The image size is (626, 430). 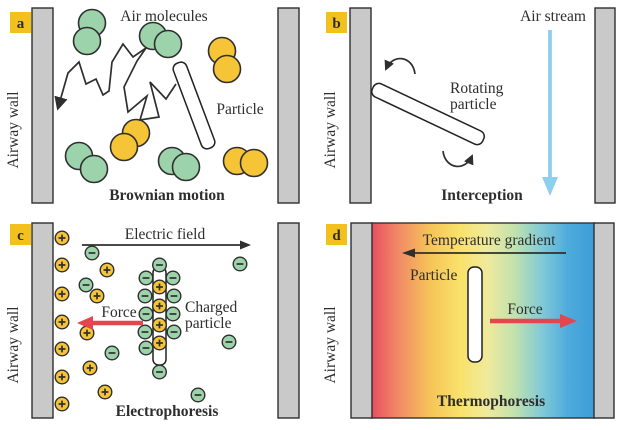 What do you see at coordinates (208, 323) in the screenshot?
I see `charged-particle-label-line2: particle` at bounding box center [208, 323].